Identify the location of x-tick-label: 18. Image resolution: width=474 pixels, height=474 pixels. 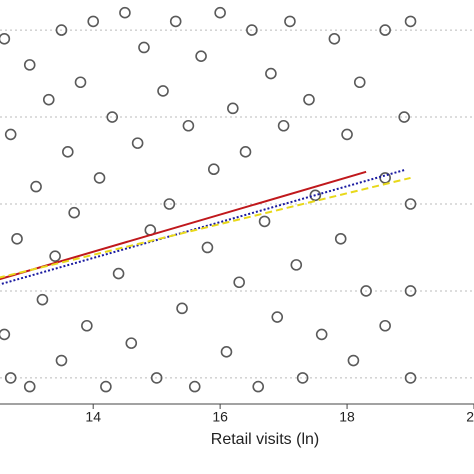
(347, 417).